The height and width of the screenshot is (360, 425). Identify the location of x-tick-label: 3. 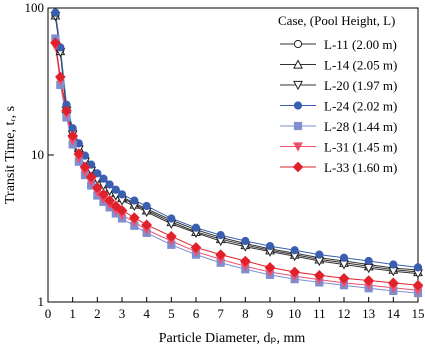
(122, 313).